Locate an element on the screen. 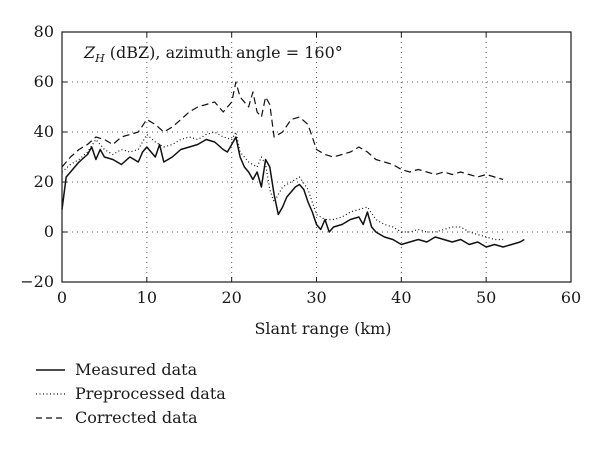 This screenshot has width=600, height=450. x-tick-label: 40 is located at coordinates (401, 297).